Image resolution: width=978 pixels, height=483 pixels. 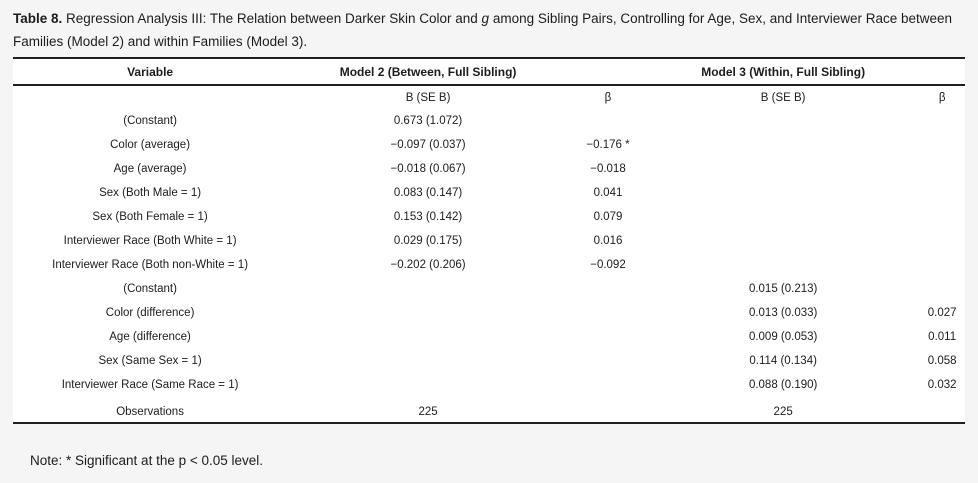 What do you see at coordinates (489, 121) in the screenshot?
I see `table-row: (Constant) 0.673 (1.072)` at bounding box center [489, 121].